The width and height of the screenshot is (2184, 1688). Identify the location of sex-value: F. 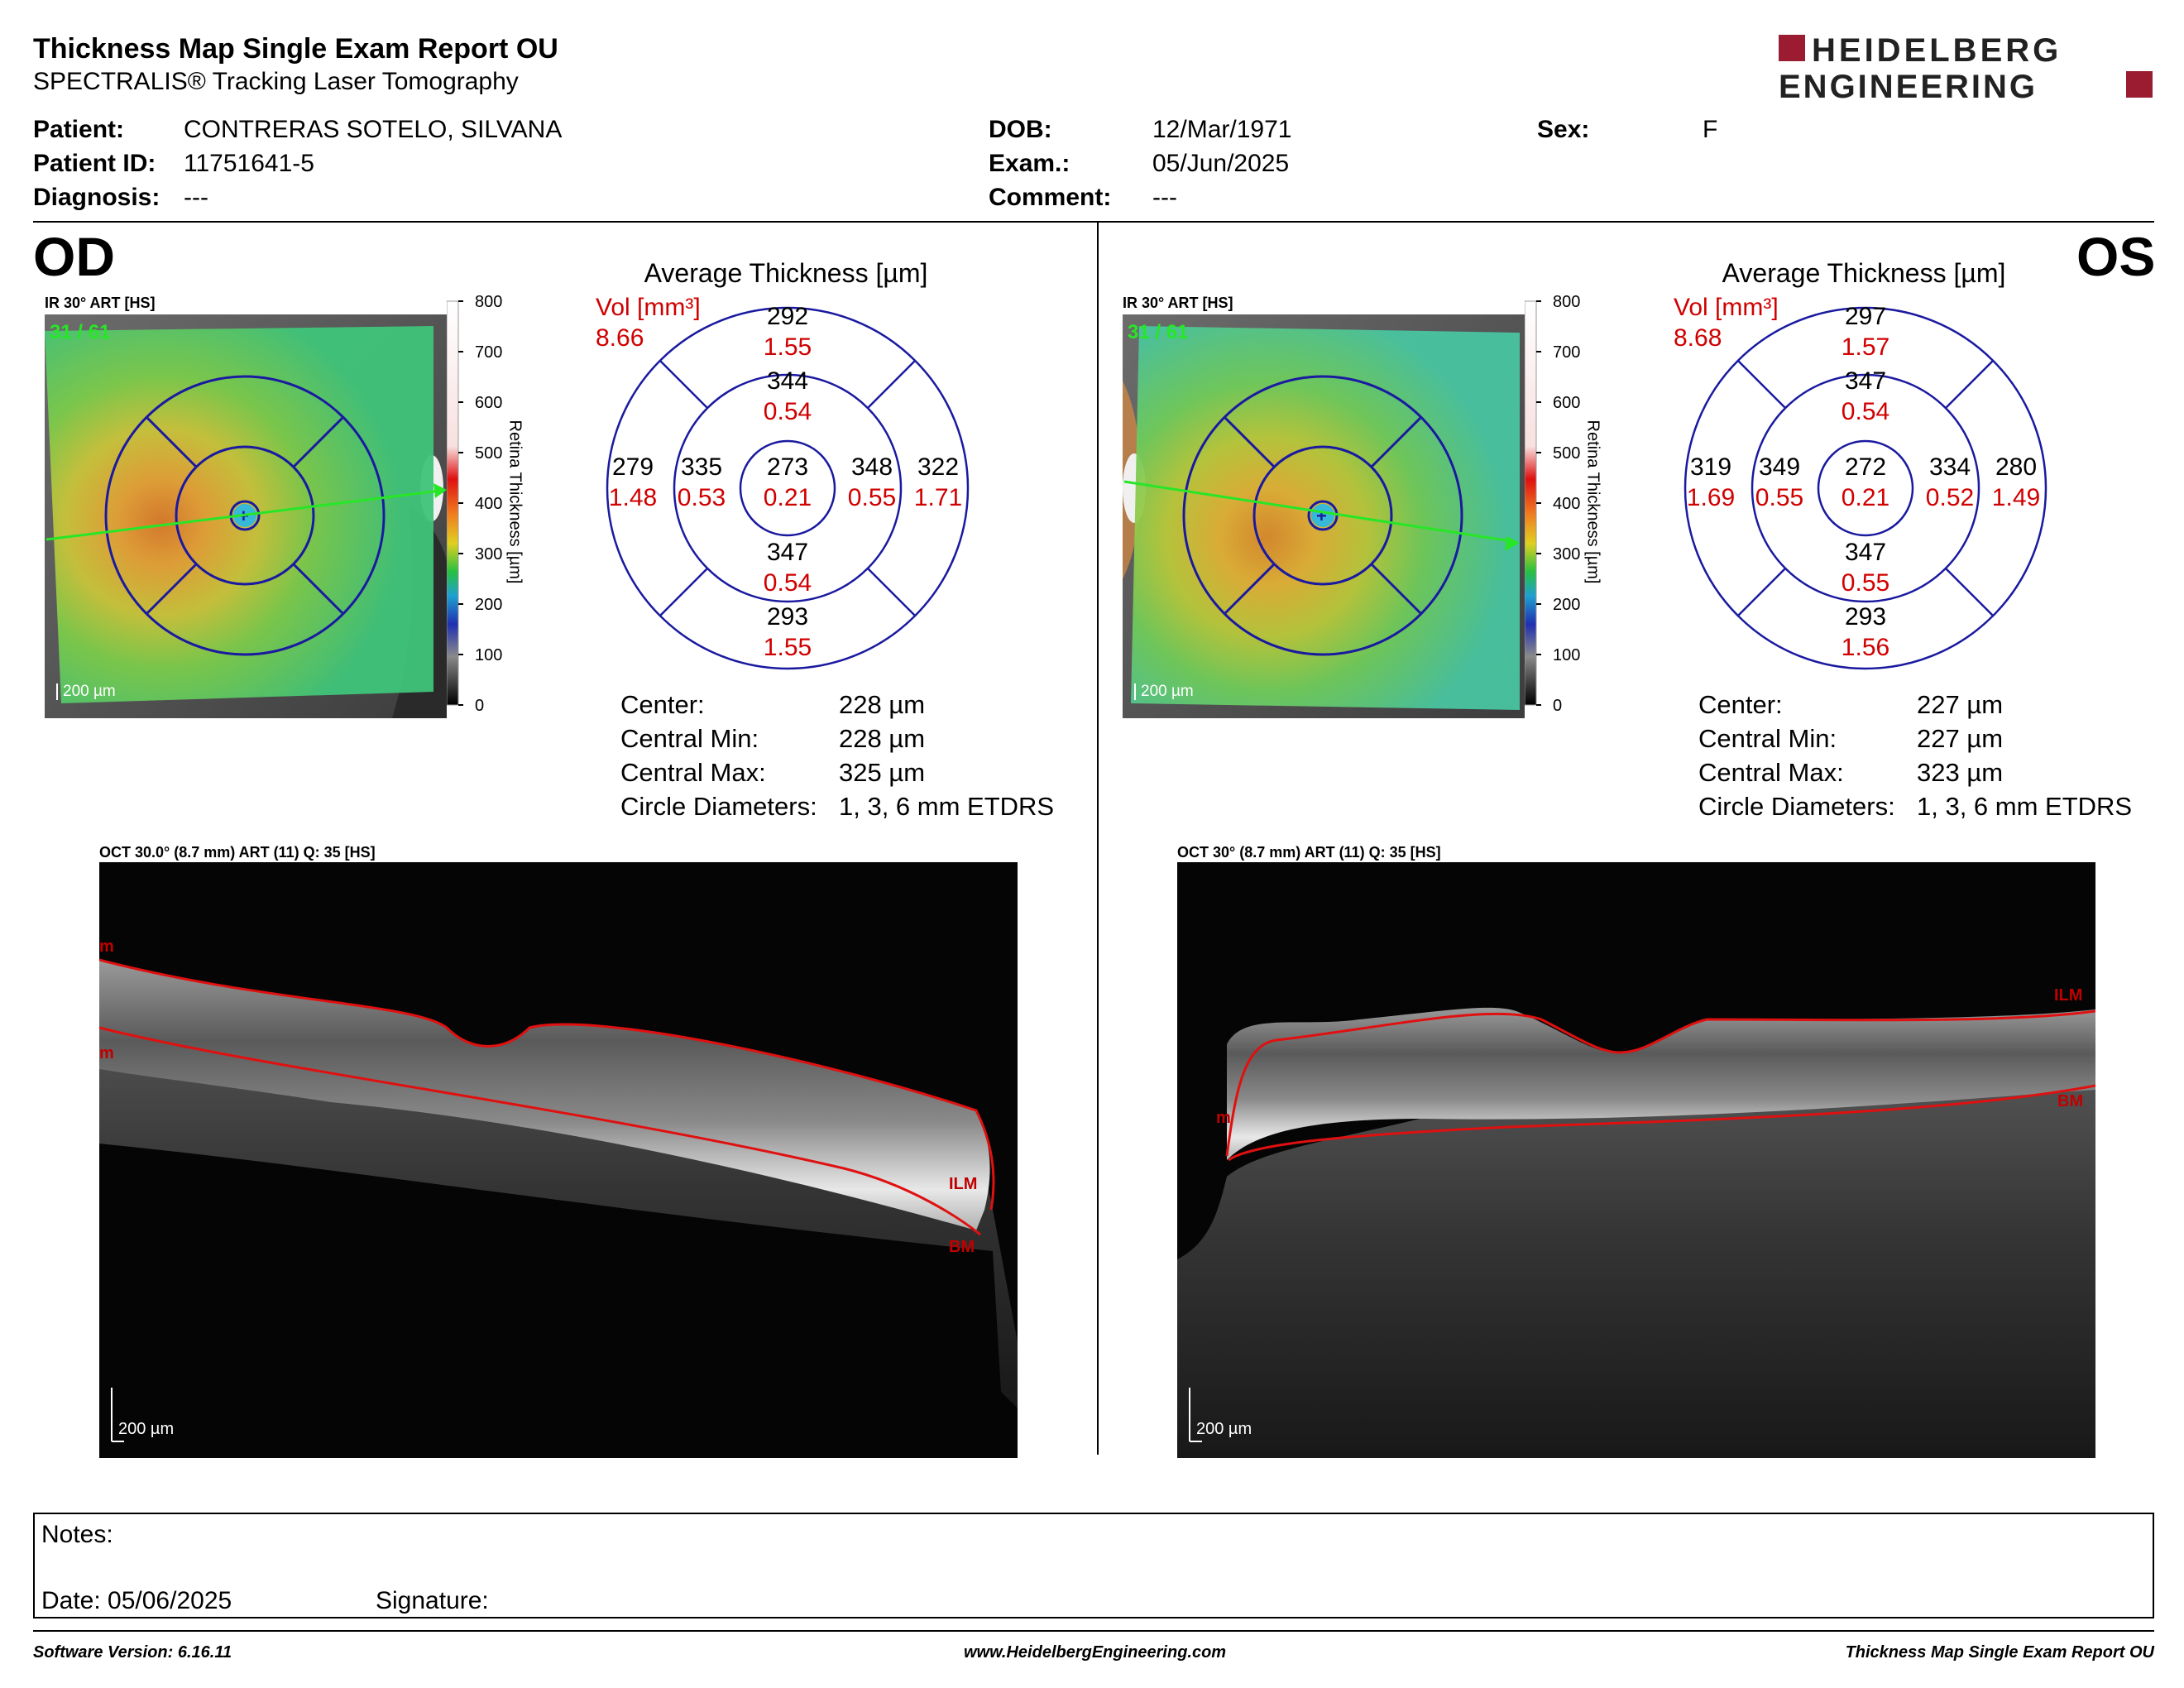
(1710, 129).